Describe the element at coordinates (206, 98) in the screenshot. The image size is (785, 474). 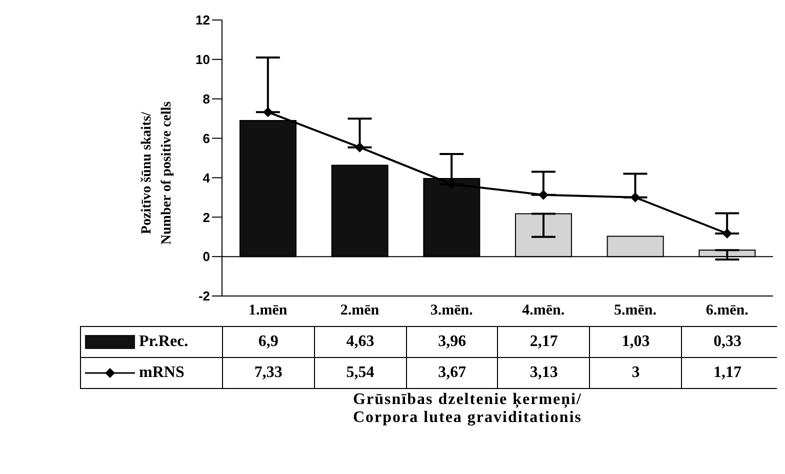
I see `y-tick-label: 8` at that location.